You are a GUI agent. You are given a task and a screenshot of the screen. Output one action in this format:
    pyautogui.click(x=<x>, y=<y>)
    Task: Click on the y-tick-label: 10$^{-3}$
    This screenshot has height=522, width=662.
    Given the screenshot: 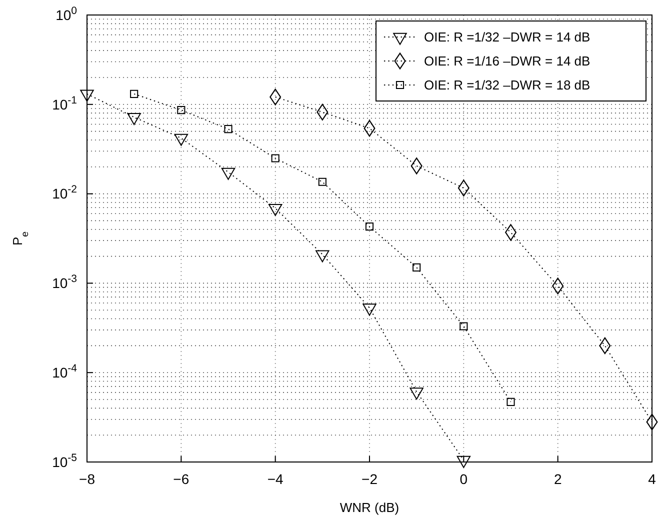 What is the action you would take?
    pyautogui.click(x=65, y=282)
    